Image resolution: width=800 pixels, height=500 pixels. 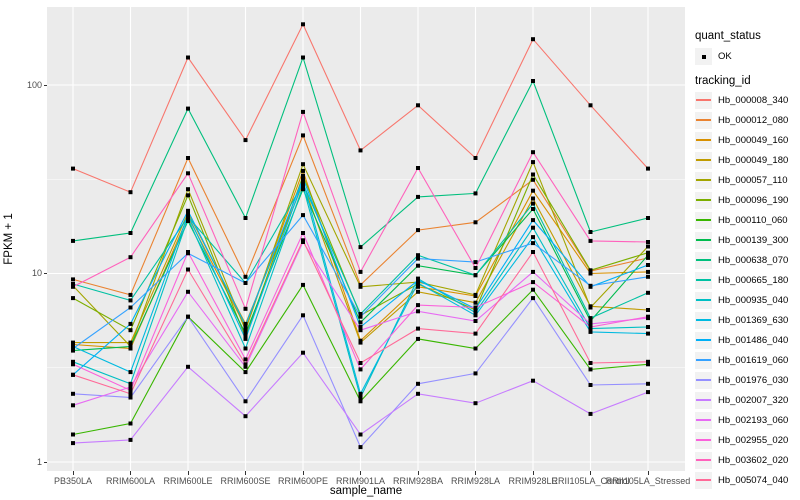 I want to click on legend-entry-label: Hb_001976_030, so click(x=753, y=380).